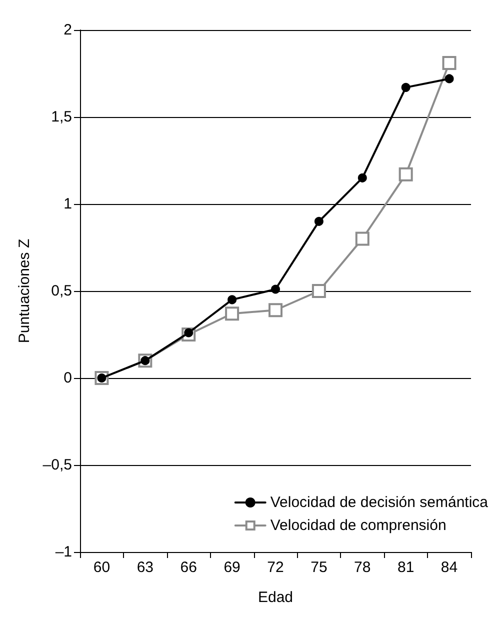 The height and width of the screenshot is (624, 501). What do you see at coordinates (358, 525) in the screenshot?
I see `legend-label: Velocidad de comprensión` at bounding box center [358, 525].